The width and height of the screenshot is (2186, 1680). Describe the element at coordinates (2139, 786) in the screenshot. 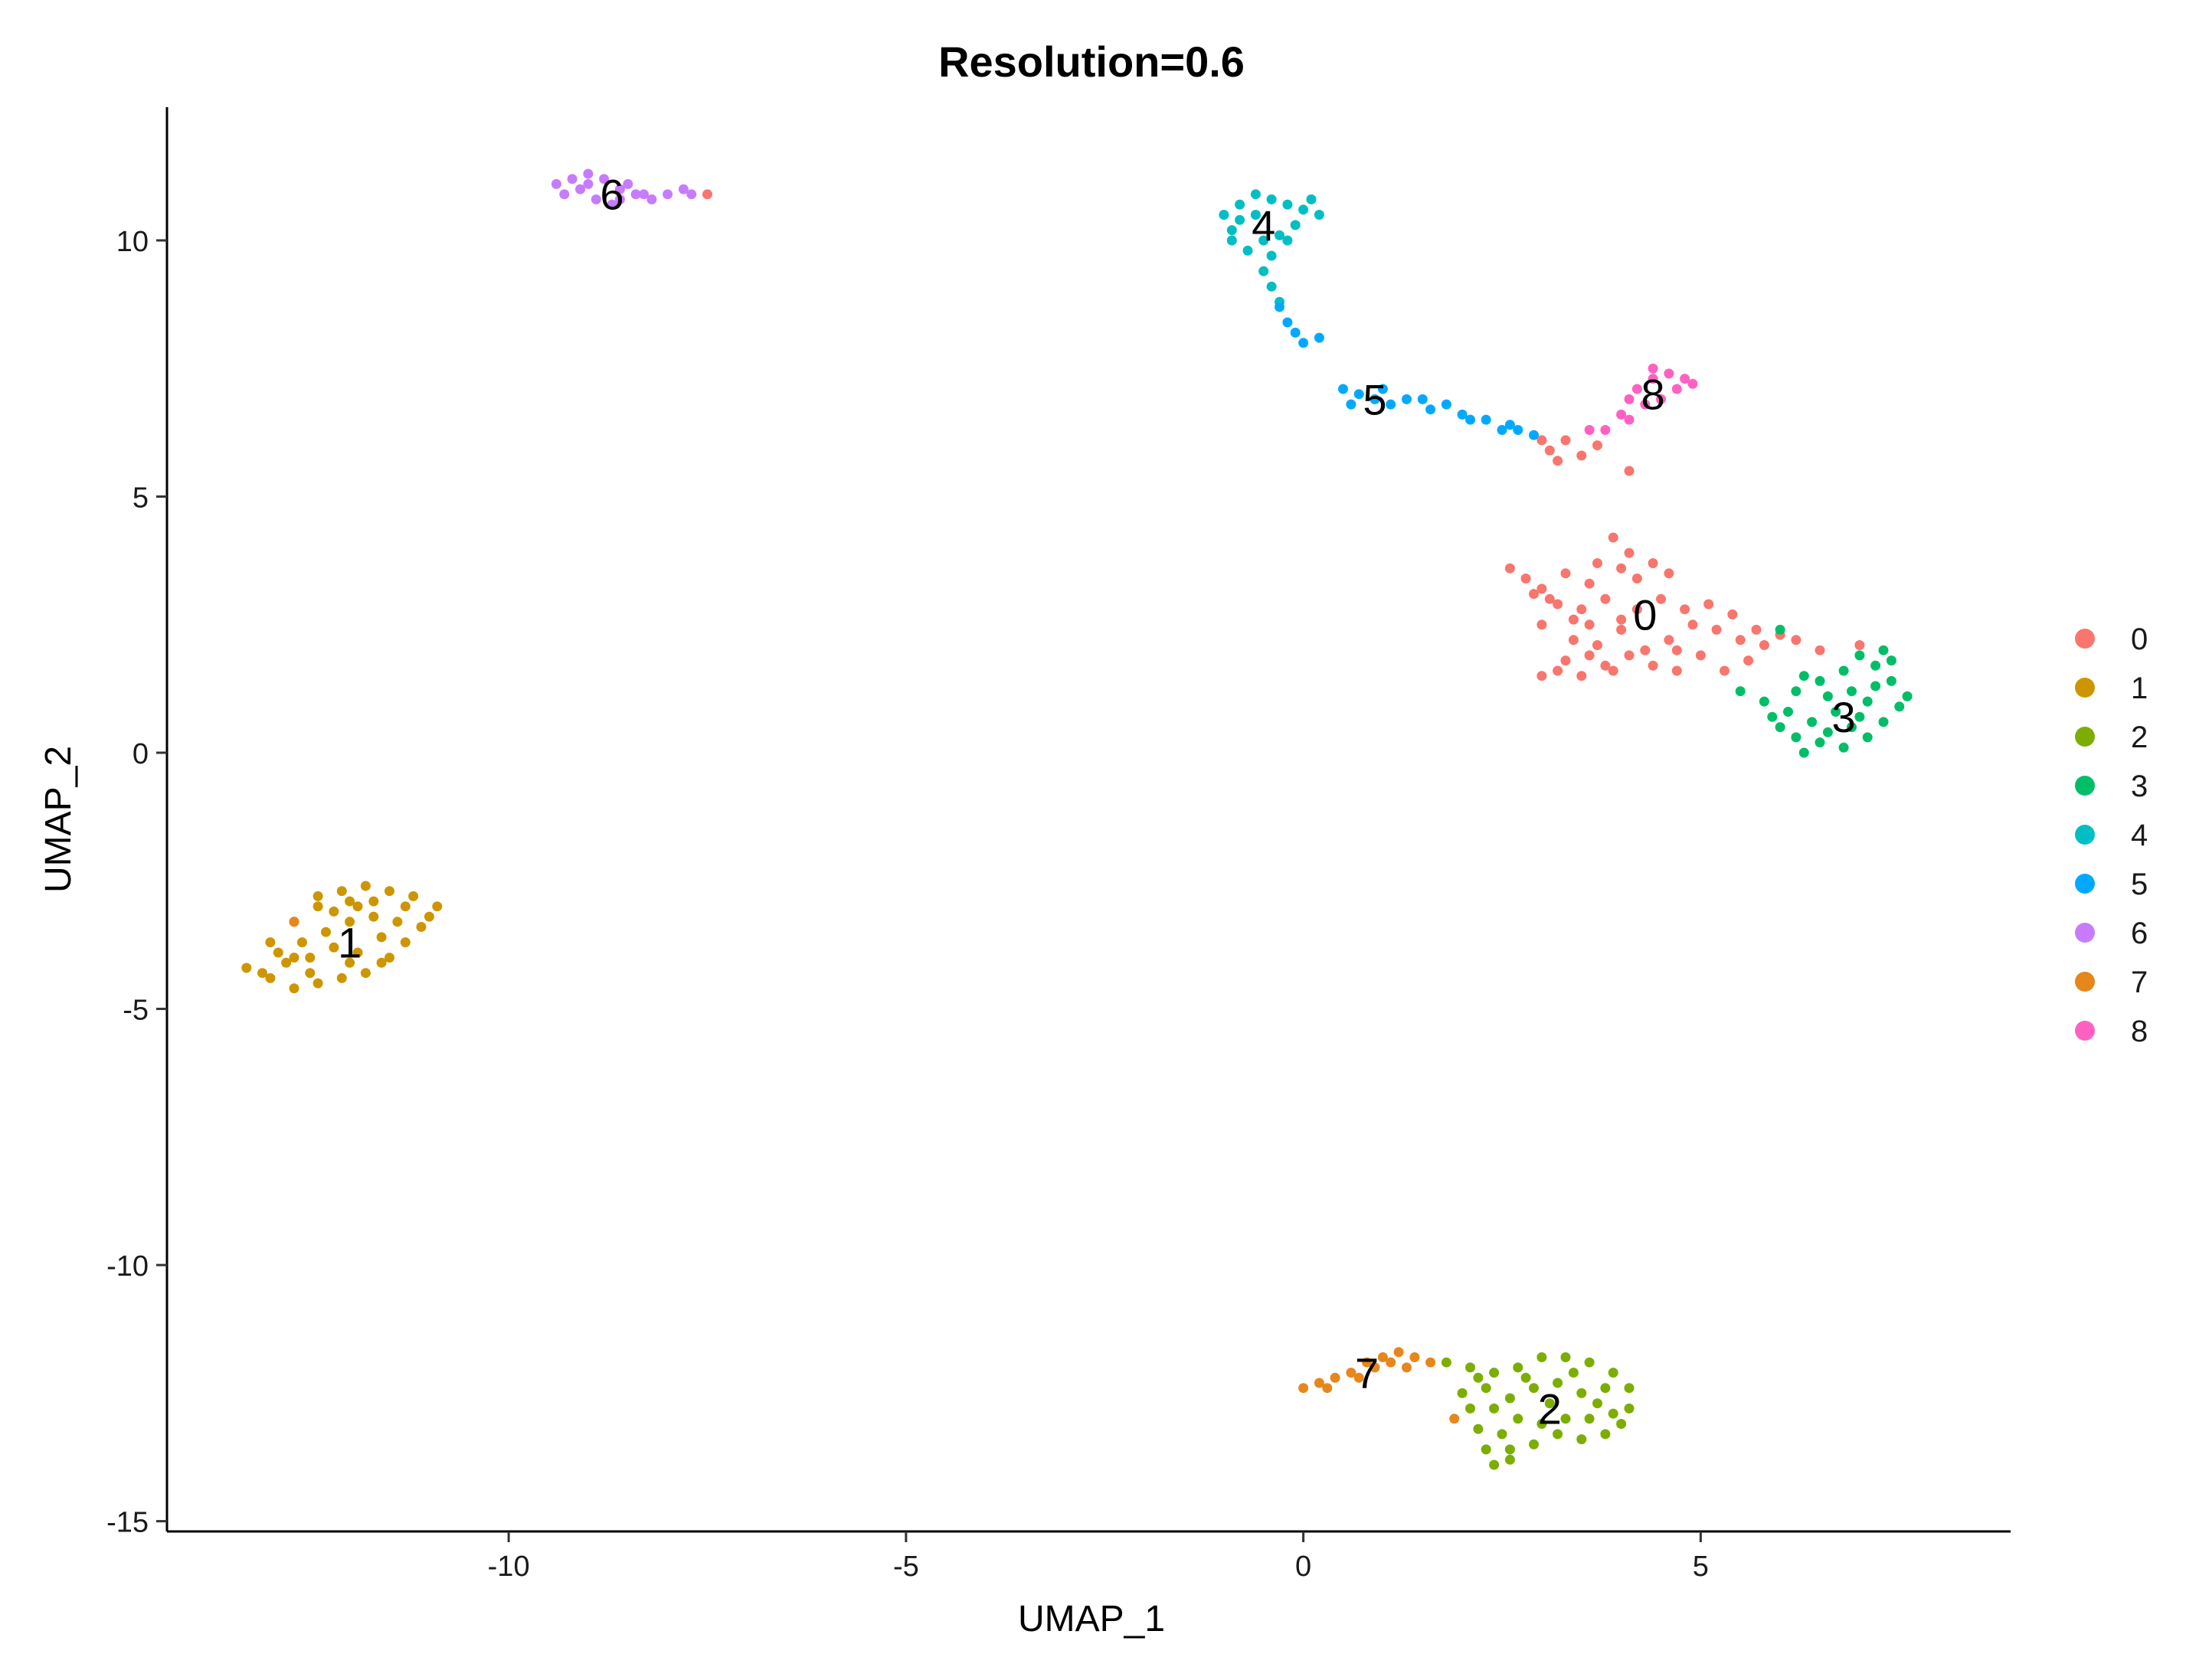

I see `legend-label-3: 3` at that location.